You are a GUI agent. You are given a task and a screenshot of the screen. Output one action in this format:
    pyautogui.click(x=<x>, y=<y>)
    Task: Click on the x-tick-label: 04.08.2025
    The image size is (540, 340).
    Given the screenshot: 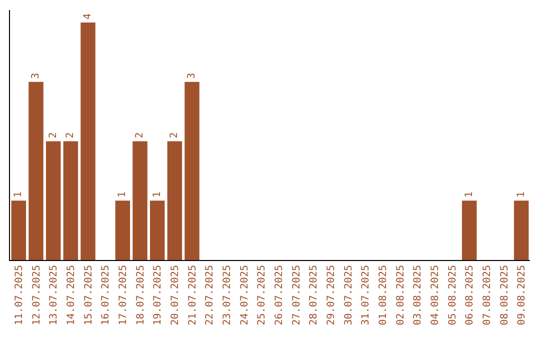 What is the action you would take?
    pyautogui.click(x=435, y=295)
    